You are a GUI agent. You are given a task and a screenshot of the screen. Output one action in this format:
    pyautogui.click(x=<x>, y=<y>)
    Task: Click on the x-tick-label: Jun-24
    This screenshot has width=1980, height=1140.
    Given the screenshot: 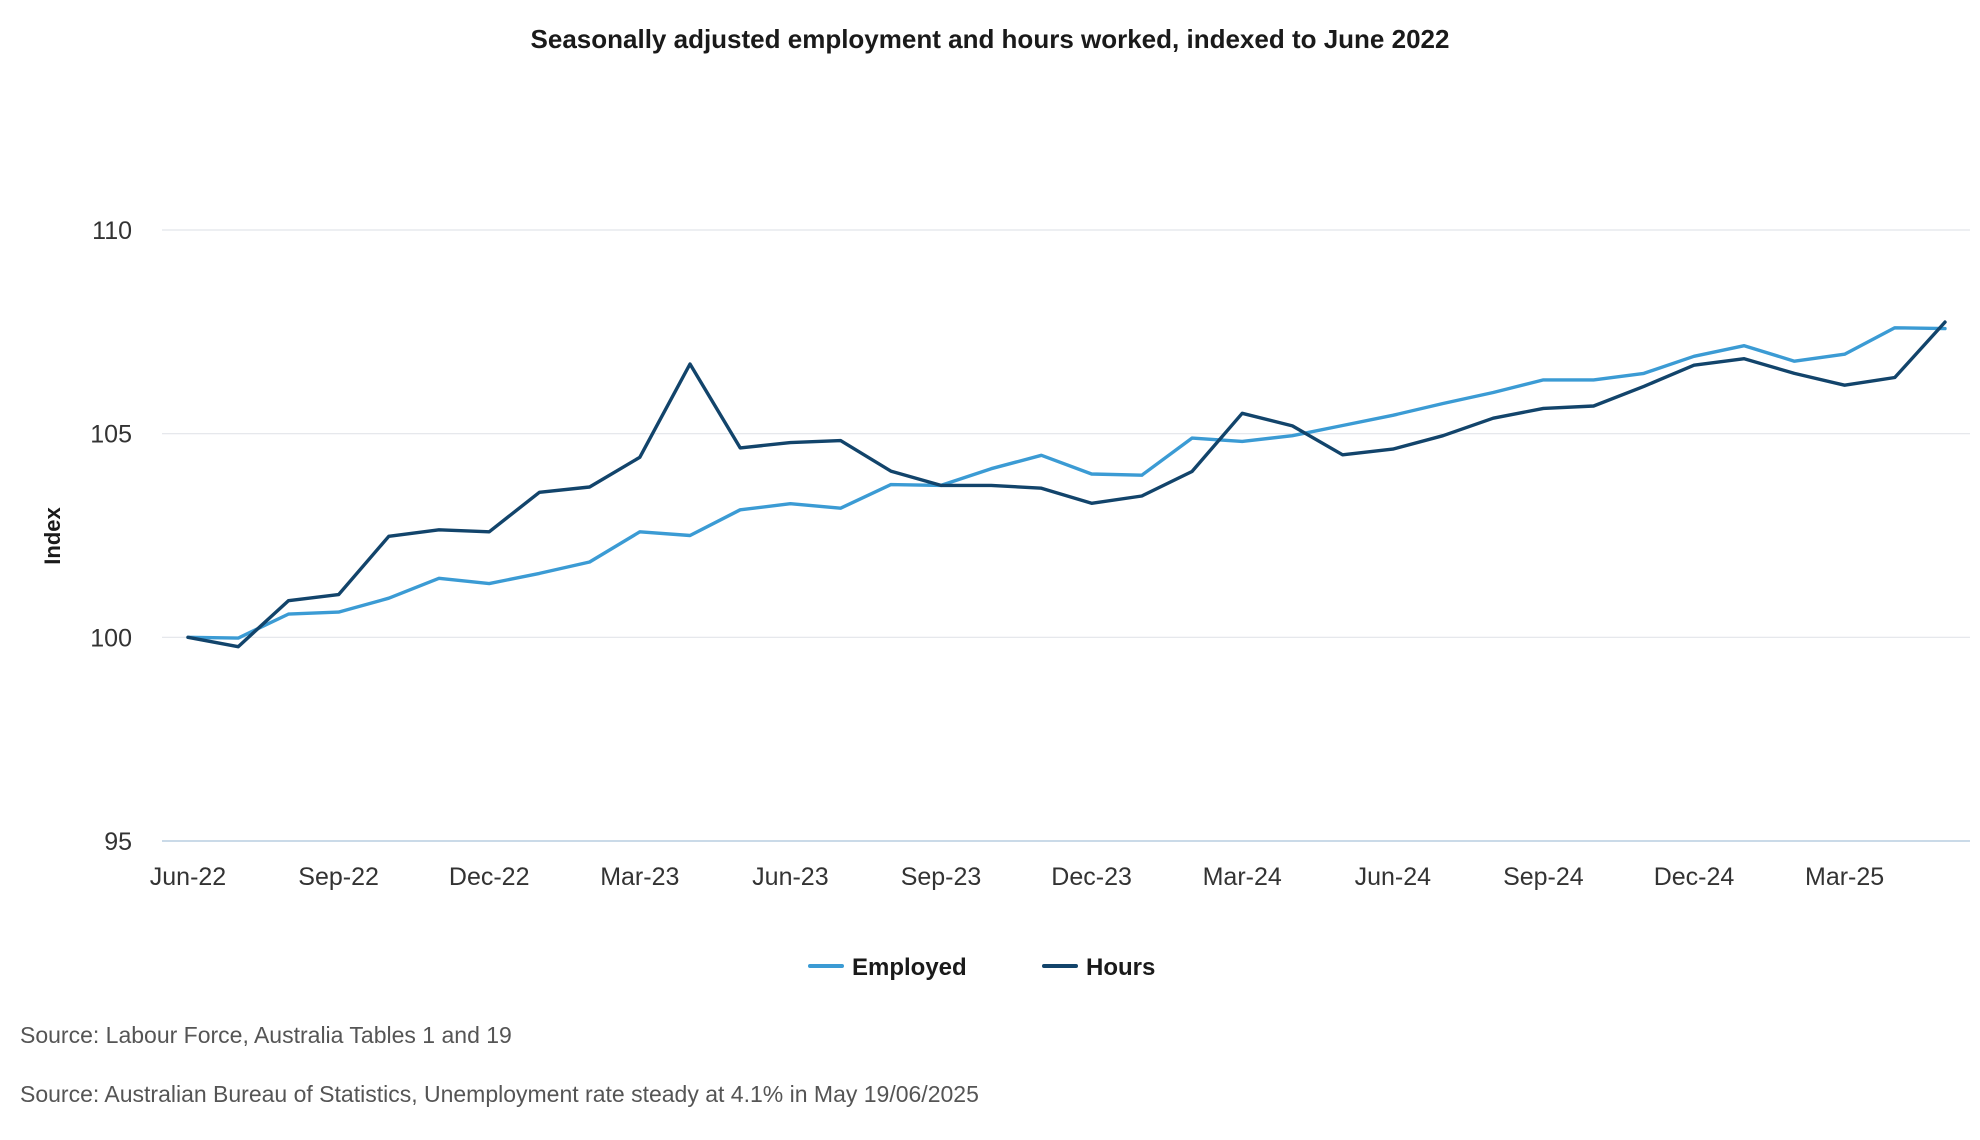 What is the action you would take?
    pyautogui.click(x=1393, y=877)
    